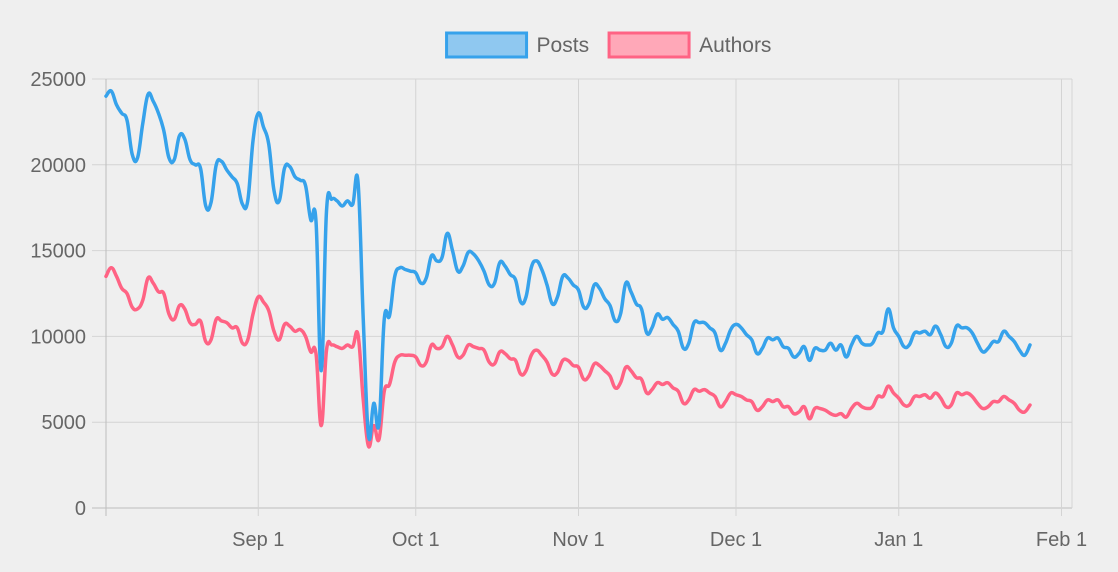 Image resolution: width=1118 pixels, height=572 pixels. I want to click on x-tick-label: Sep 1, so click(258, 540).